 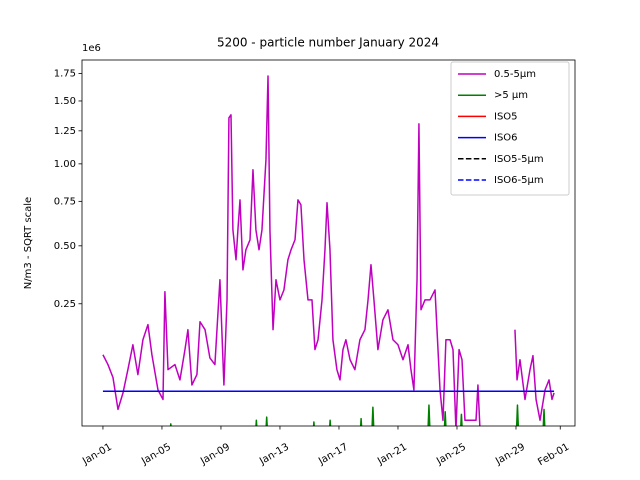 What do you see at coordinates (519, 180) in the screenshot?
I see `legend-label: ISO6-5µm` at bounding box center [519, 180].